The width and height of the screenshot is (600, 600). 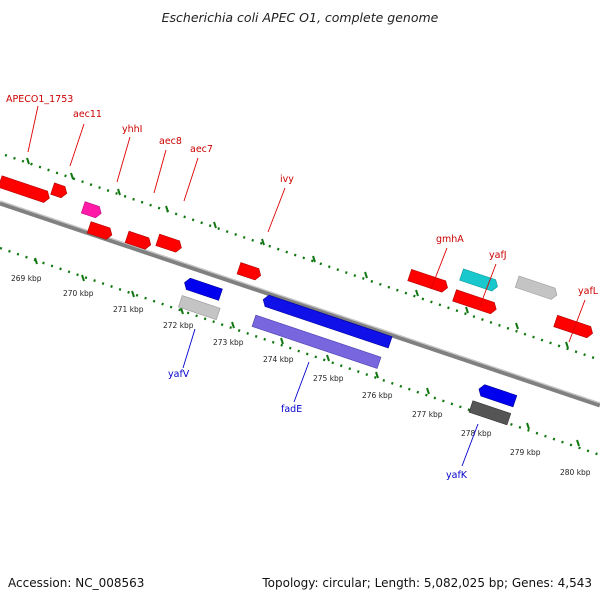 What do you see at coordinates (476, 433) in the screenshot?
I see `tick-label: 278 kbp` at bounding box center [476, 433].